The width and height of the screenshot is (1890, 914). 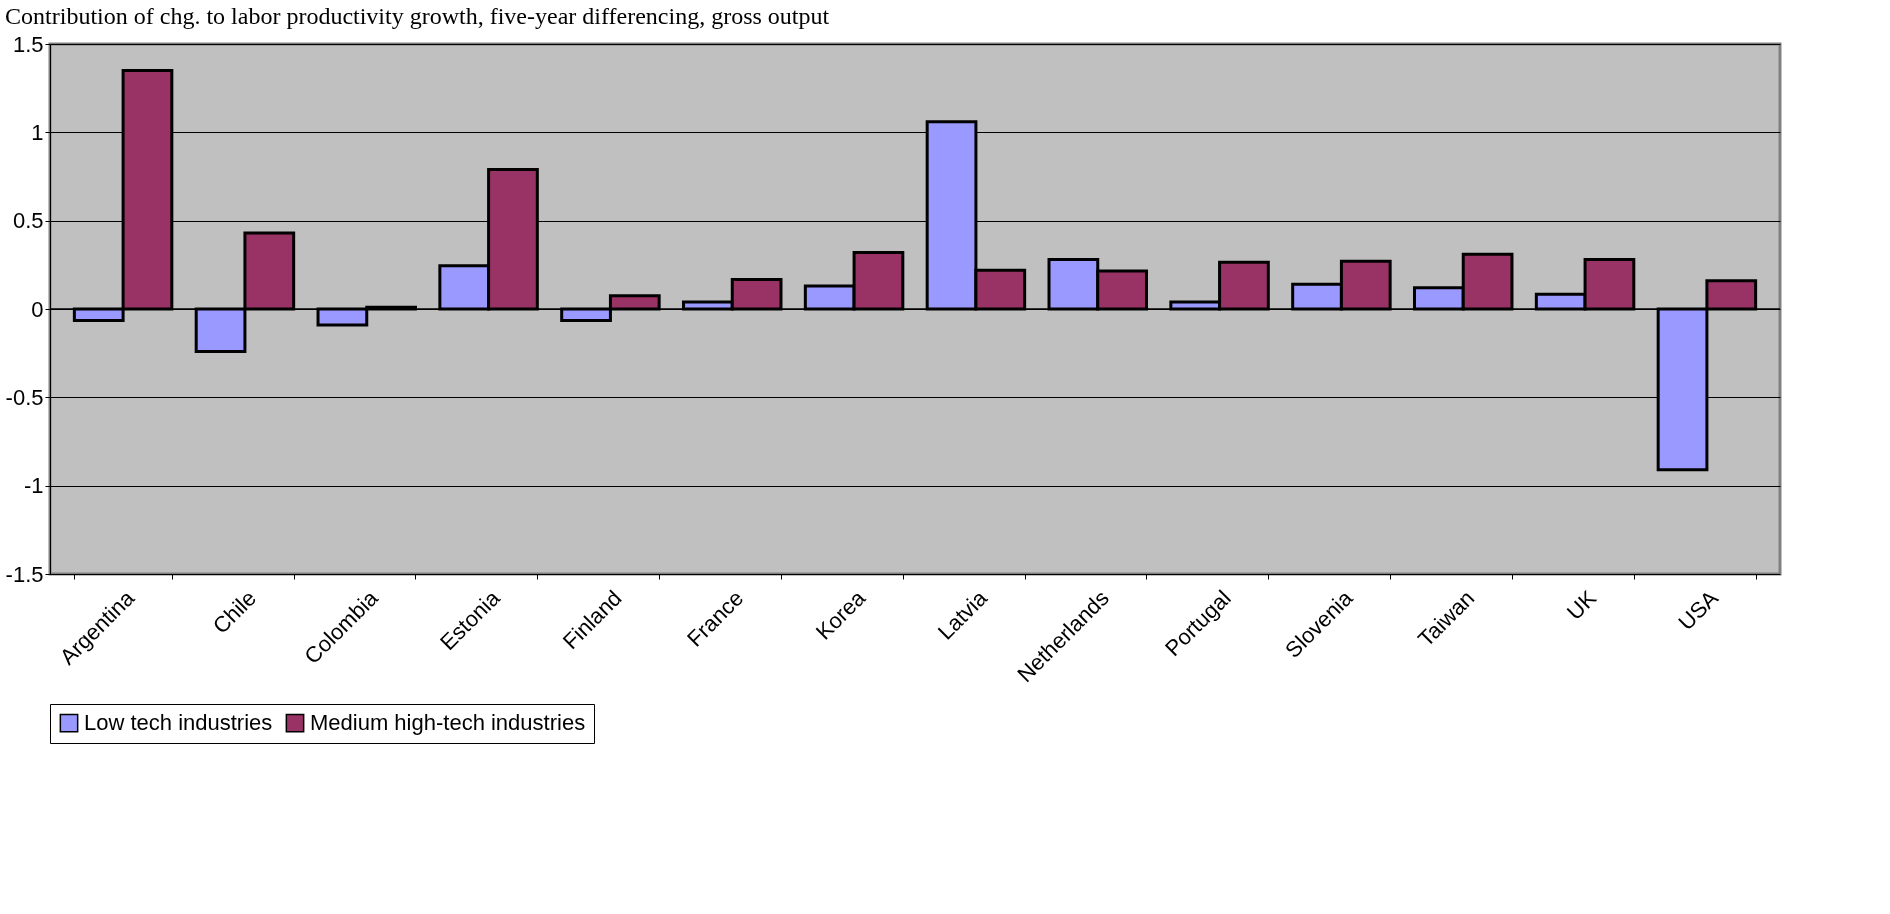 I want to click on y-tick-label: -1, so click(x=33, y=486).